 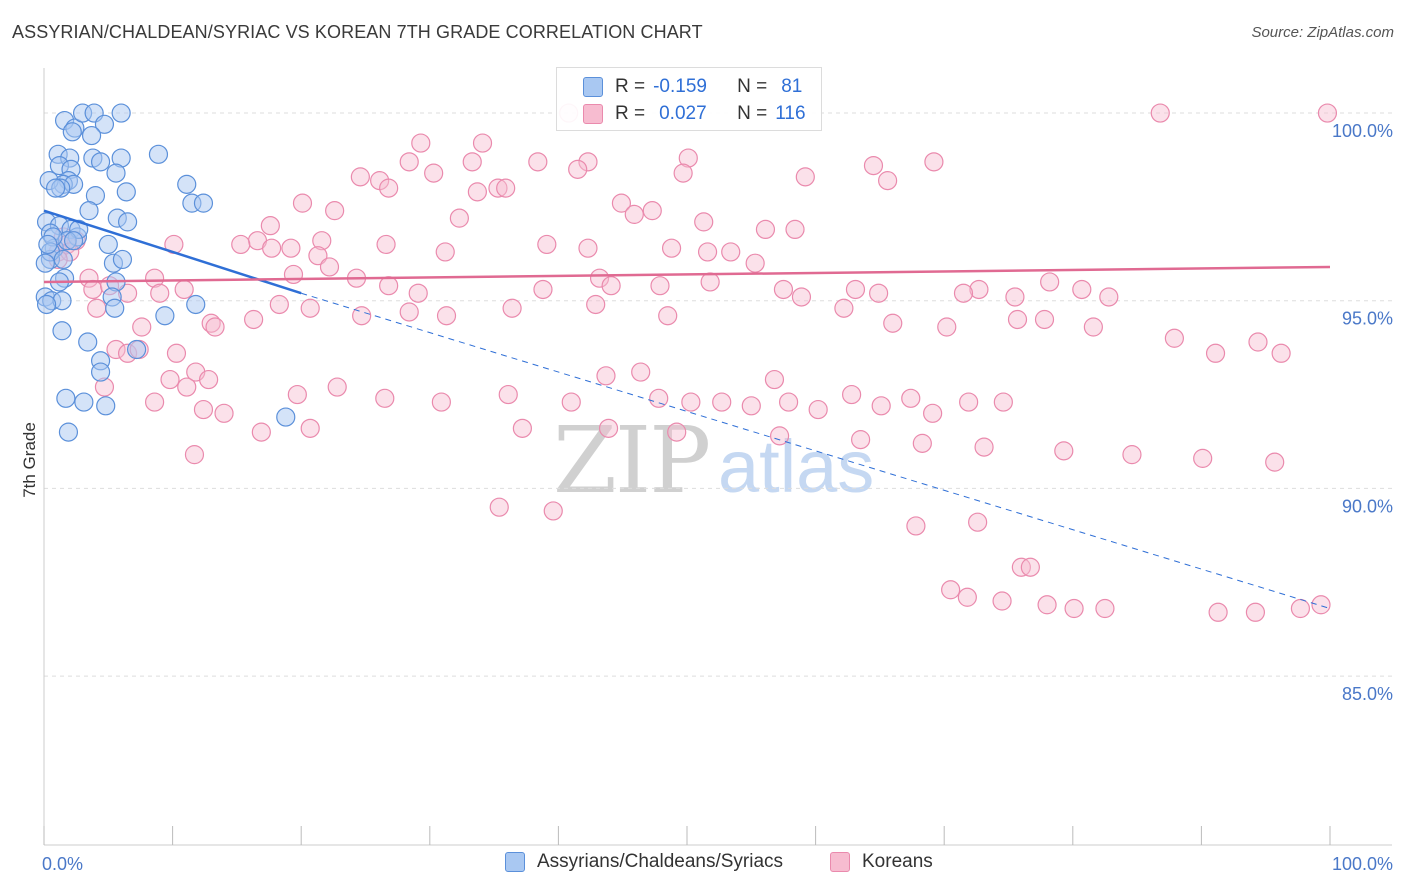 I want to click on series-swatch-pink, so click(x=840, y=862).